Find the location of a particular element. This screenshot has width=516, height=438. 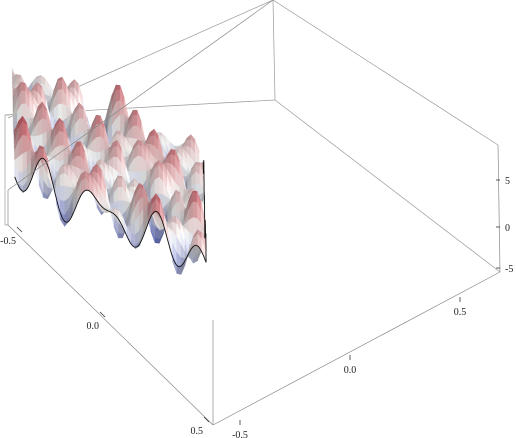

z-tick-label: -5 is located at coordinates (509, 269).